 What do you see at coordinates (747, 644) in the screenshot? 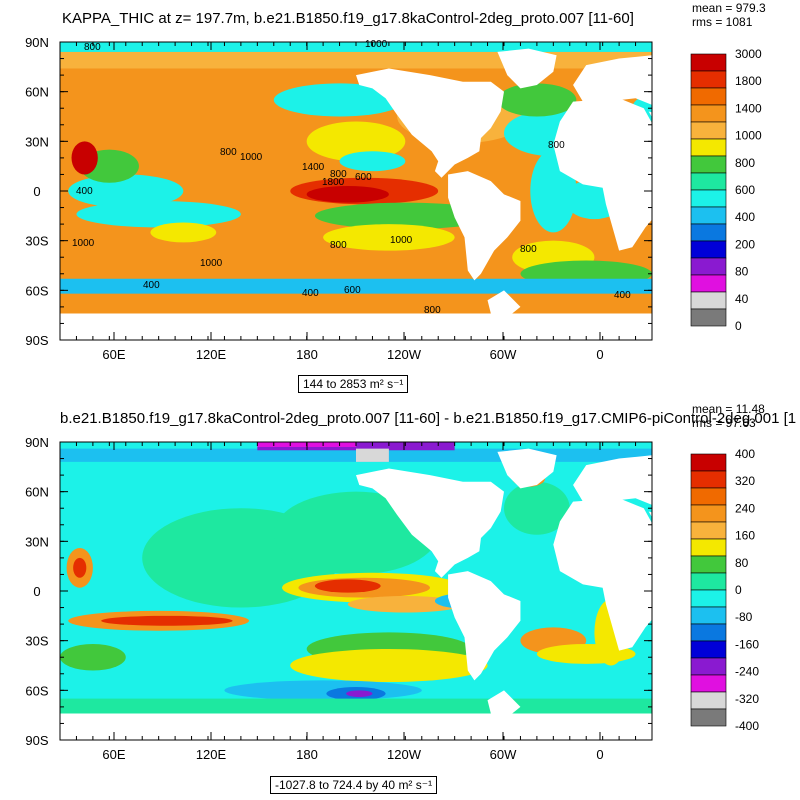
I see `colorbar-label: -160` at bounding box center [747, 644].